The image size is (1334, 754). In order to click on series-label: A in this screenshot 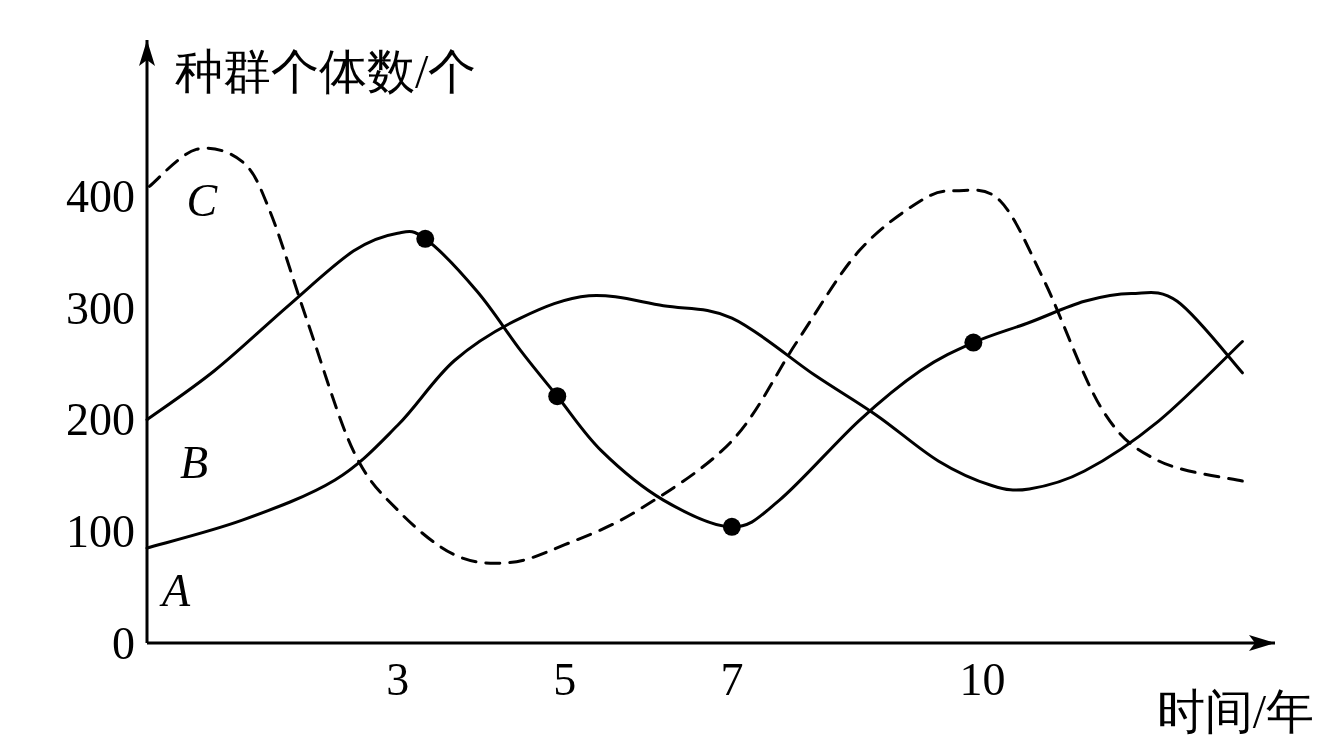, I will do `click(175, 591)`.